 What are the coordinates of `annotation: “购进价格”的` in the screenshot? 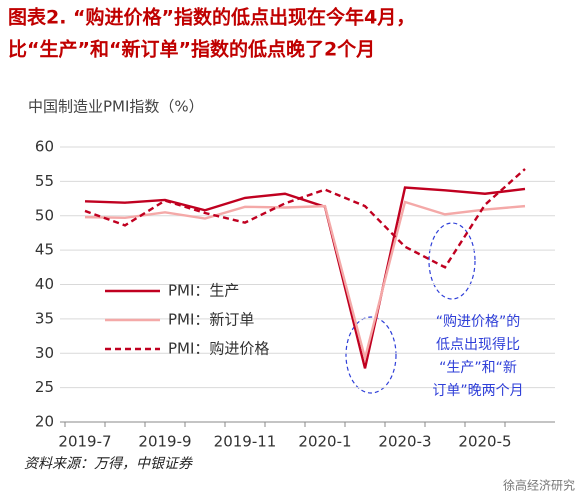 It's located at (478, 322).